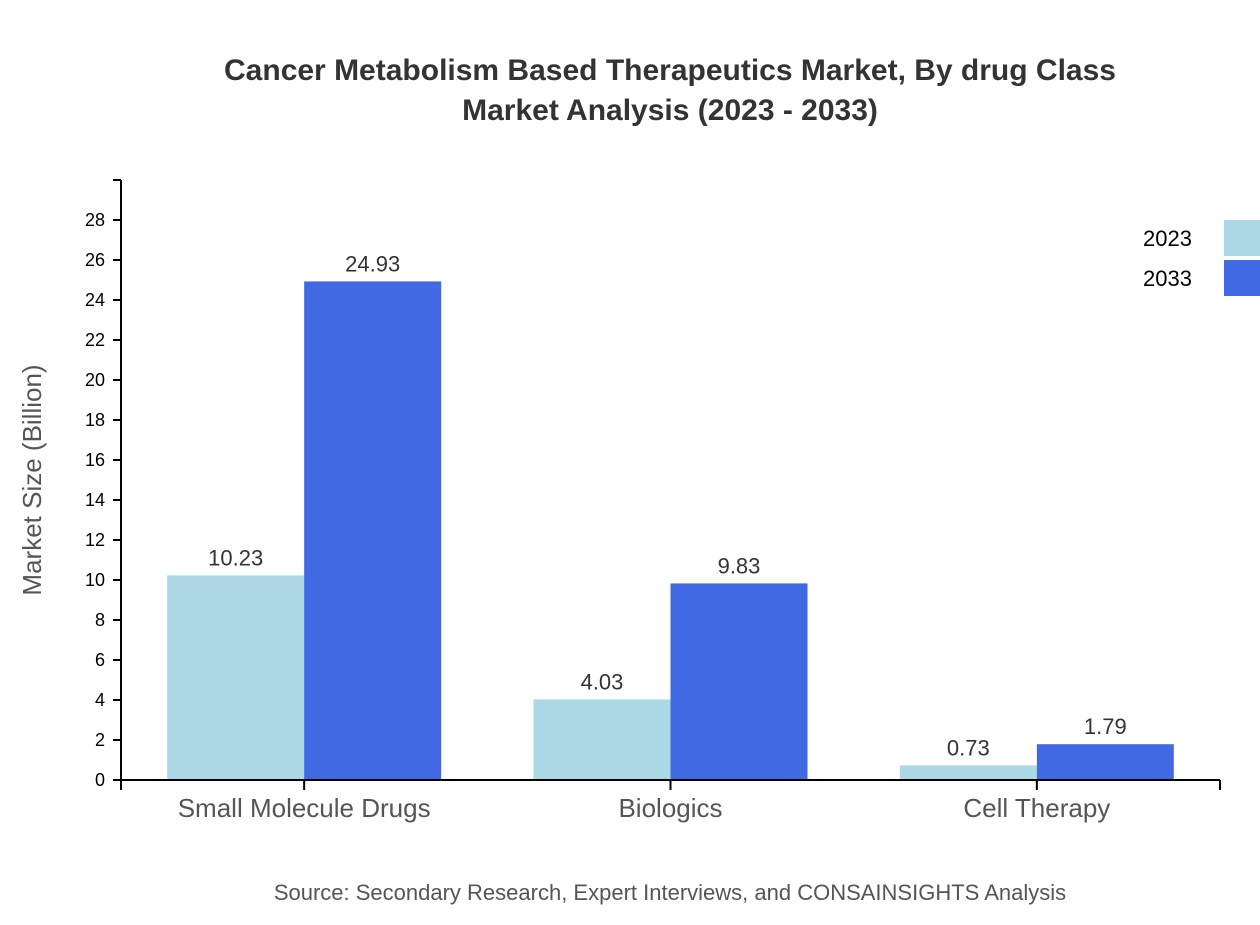 This screenshot has height=925, width=1260. I want to click on data-label: 24.93, so click(372, 263).